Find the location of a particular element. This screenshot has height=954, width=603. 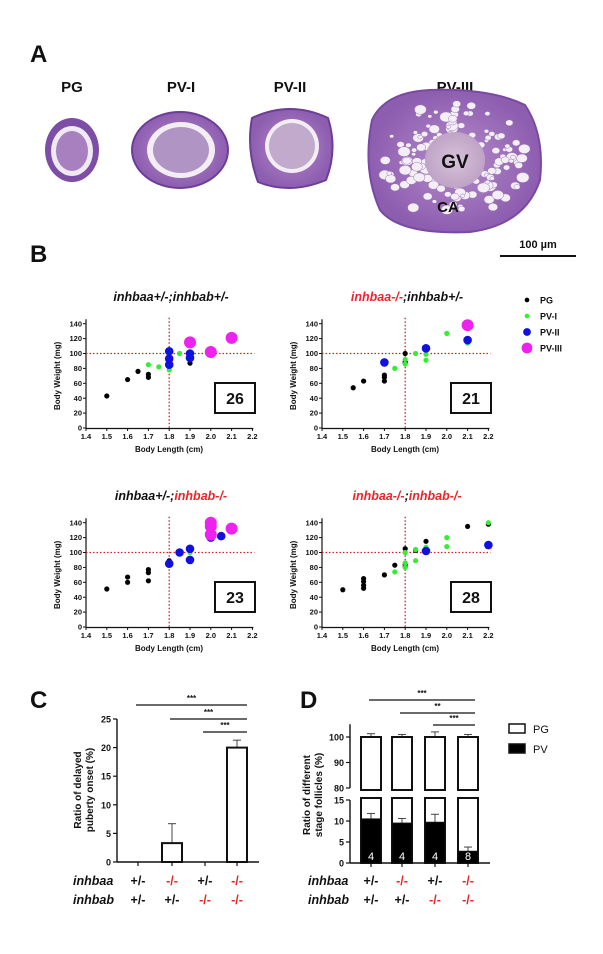

legend-label-pv-iii: PV-III is located at coordinates (551, 349).